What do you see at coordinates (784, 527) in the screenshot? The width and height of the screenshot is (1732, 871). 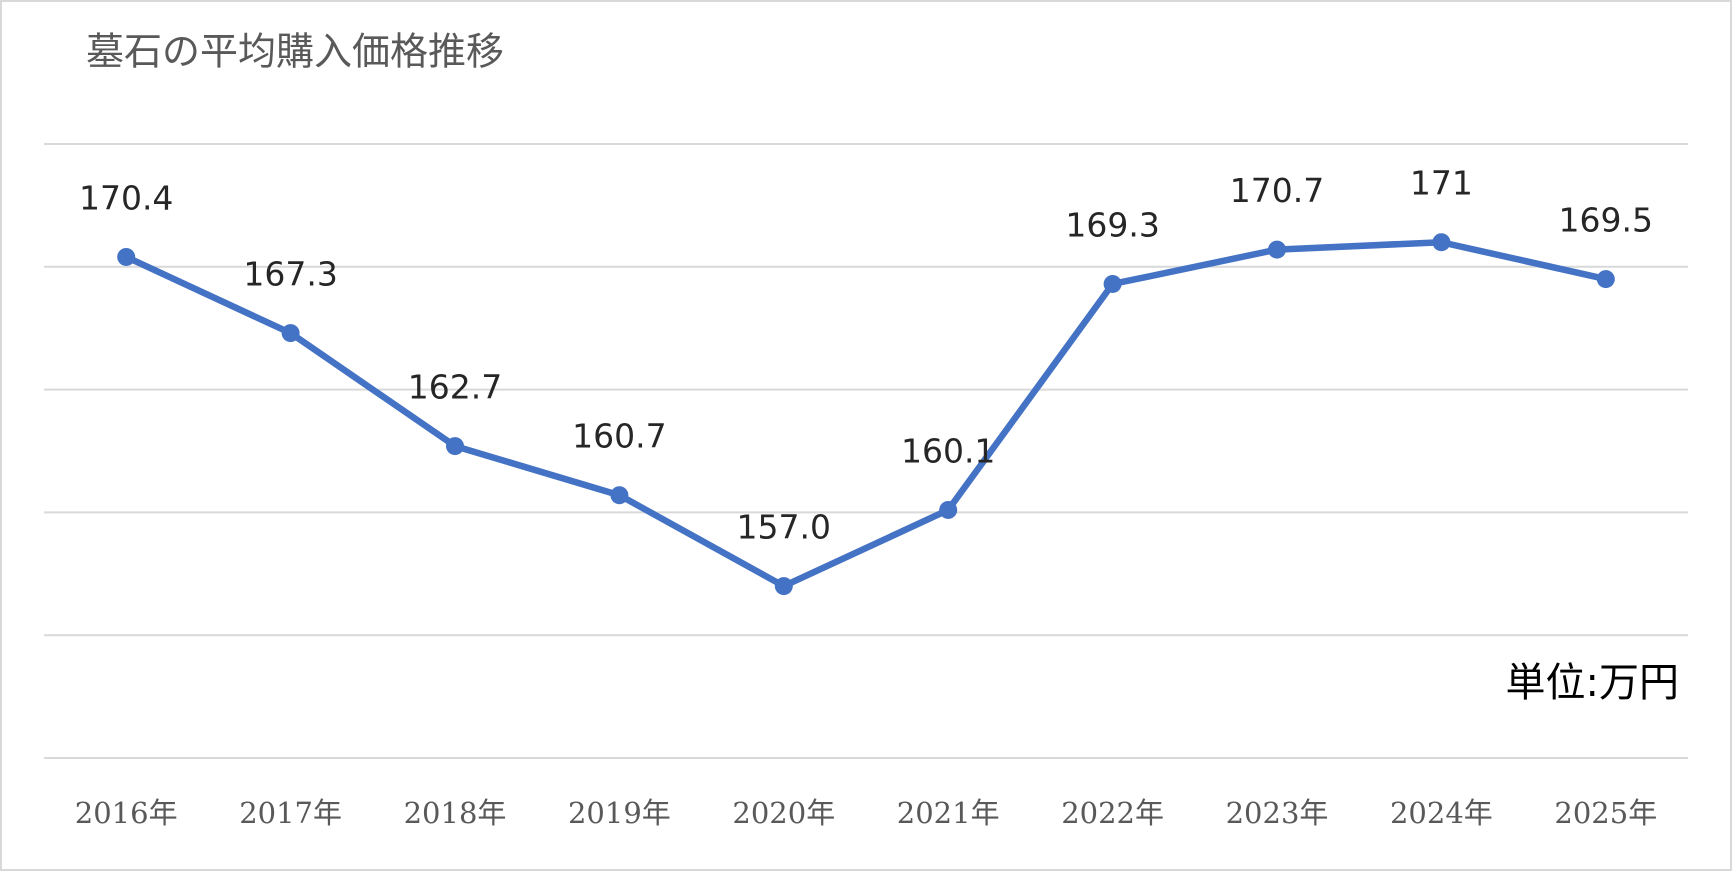 I see `data-label: 157.0` at bounding box center [784, 527].